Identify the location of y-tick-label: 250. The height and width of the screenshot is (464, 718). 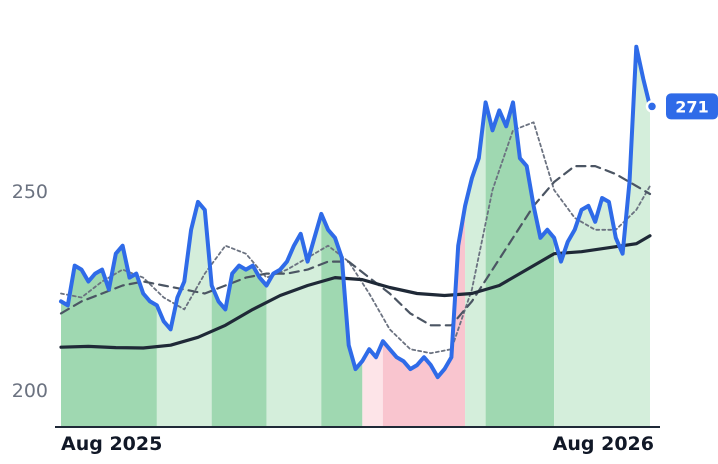
(30, 192).